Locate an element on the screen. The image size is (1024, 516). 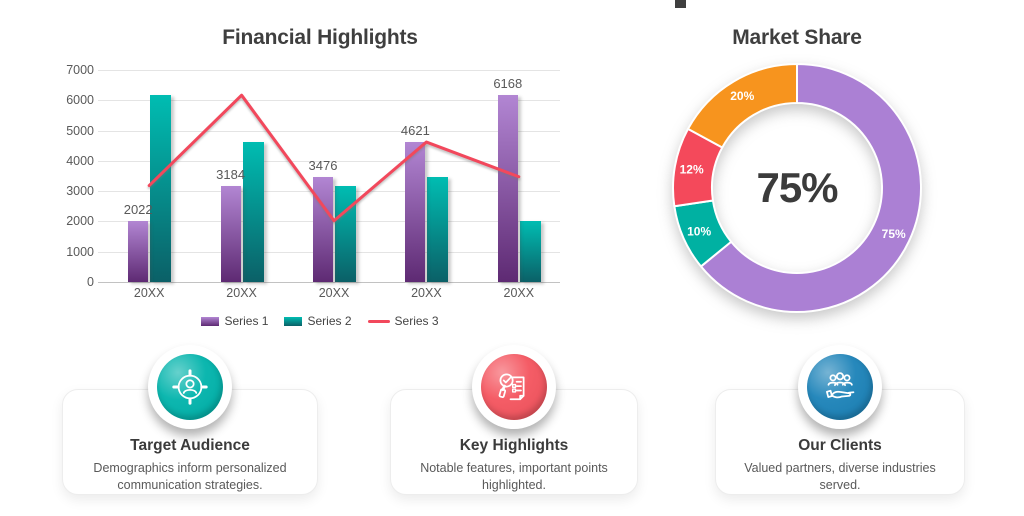
line-series is located at coordinates (334, 158).